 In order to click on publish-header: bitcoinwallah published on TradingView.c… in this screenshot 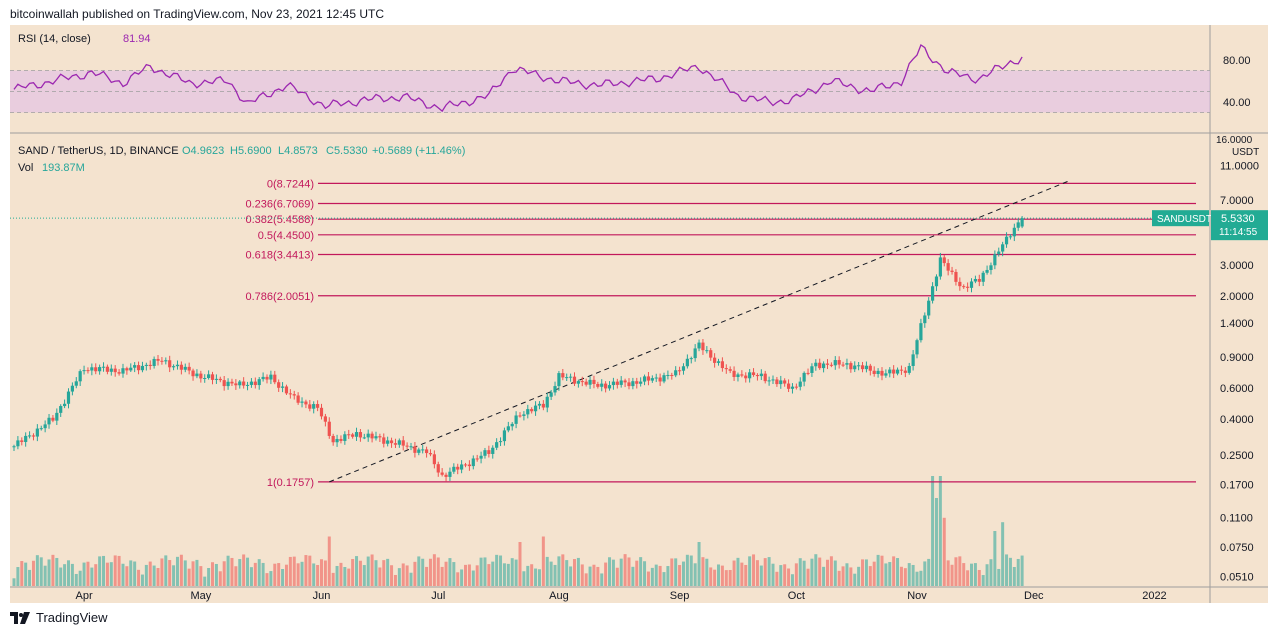, I will do `click(197, 14)`.